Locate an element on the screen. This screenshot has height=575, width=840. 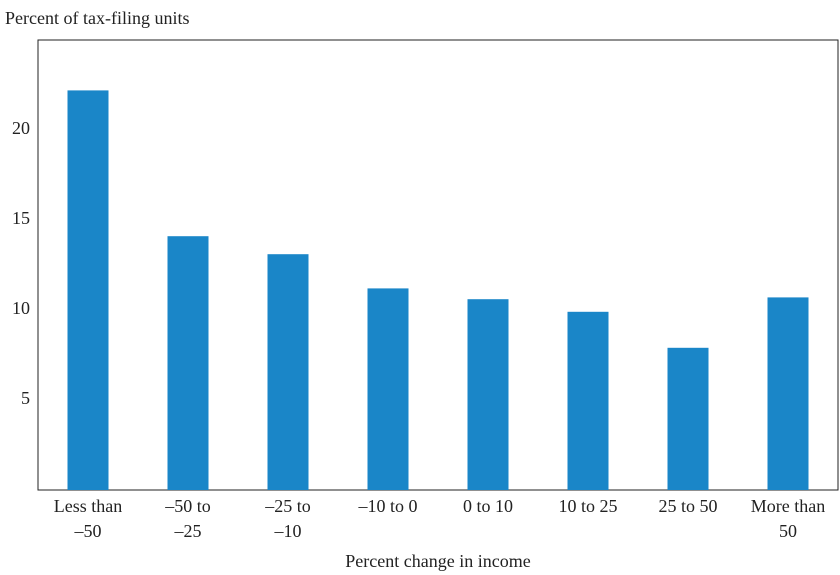
x-tick-label: –50 is located at coordinates (88, 531).